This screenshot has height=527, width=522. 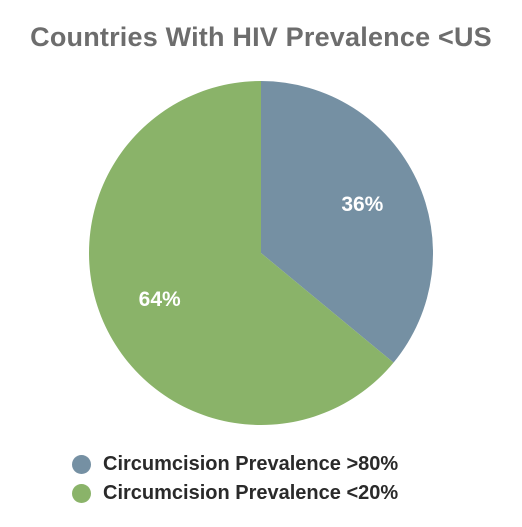 I want to click on pie-label-circumcision-under-20: 64%, so click(x=160, y=299).